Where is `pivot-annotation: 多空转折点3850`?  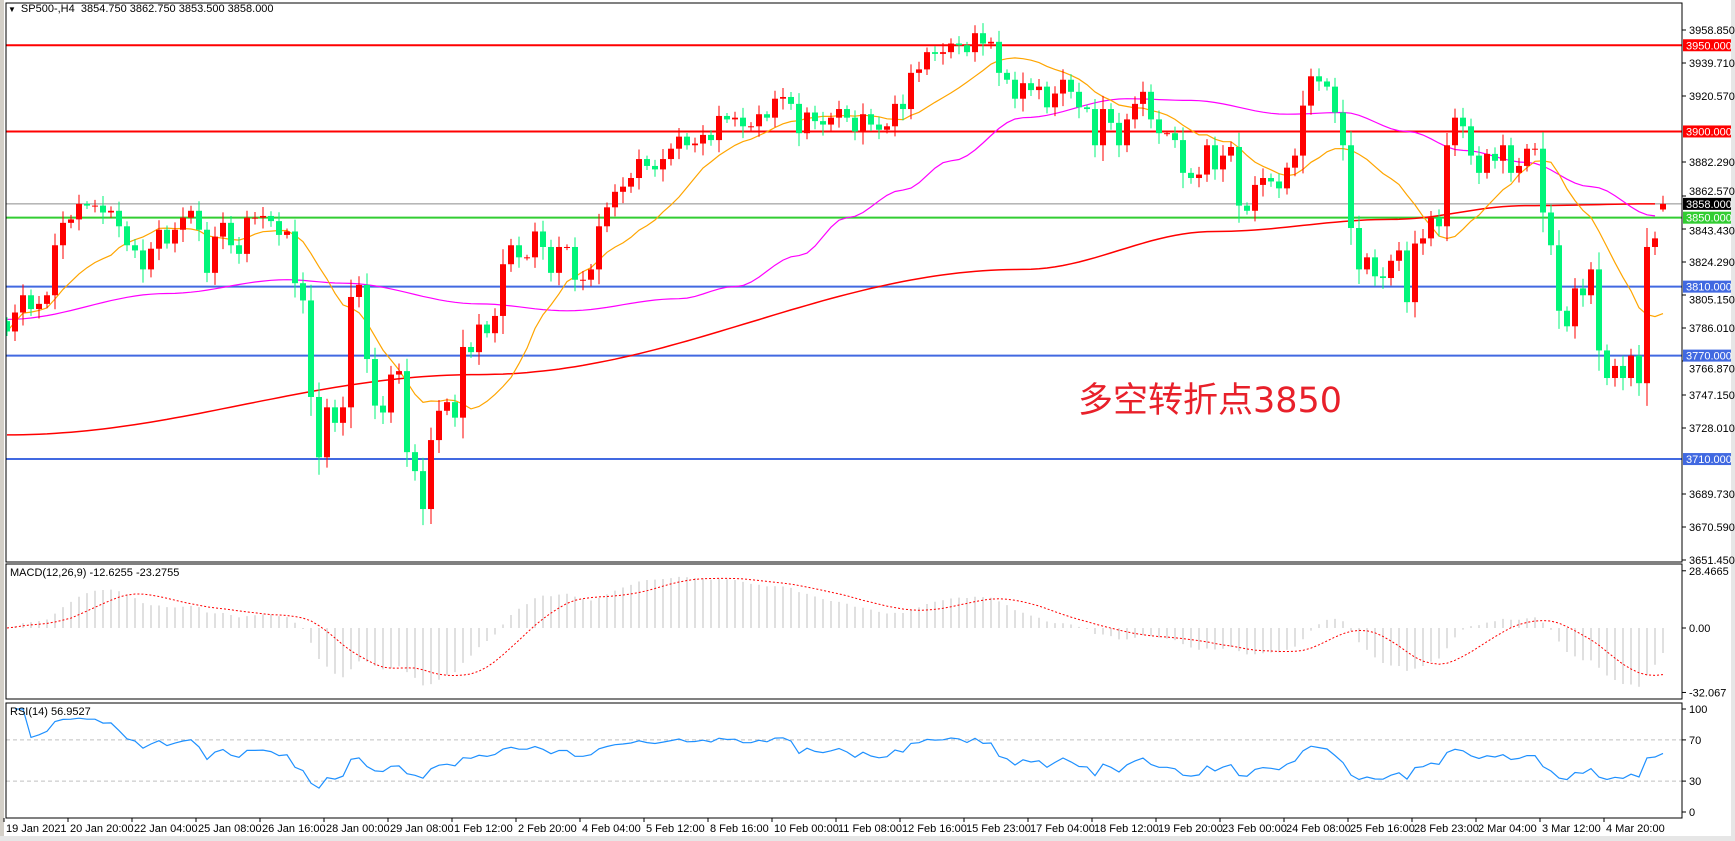
pivot-annotation: 多空转折点3850 is located at coordinates (1210, 401).